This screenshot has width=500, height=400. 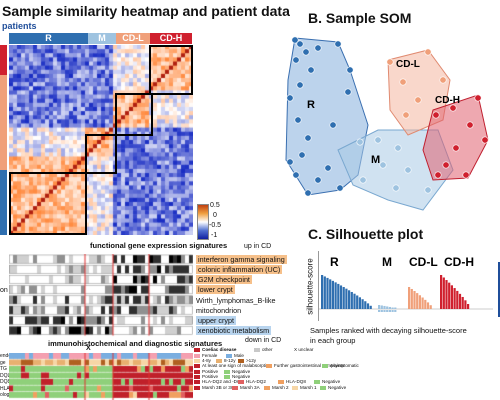 What do you see at coordinates (375, 160) in the screenshot?
I see `som-label-m: M` at bounding box center [375, 160].